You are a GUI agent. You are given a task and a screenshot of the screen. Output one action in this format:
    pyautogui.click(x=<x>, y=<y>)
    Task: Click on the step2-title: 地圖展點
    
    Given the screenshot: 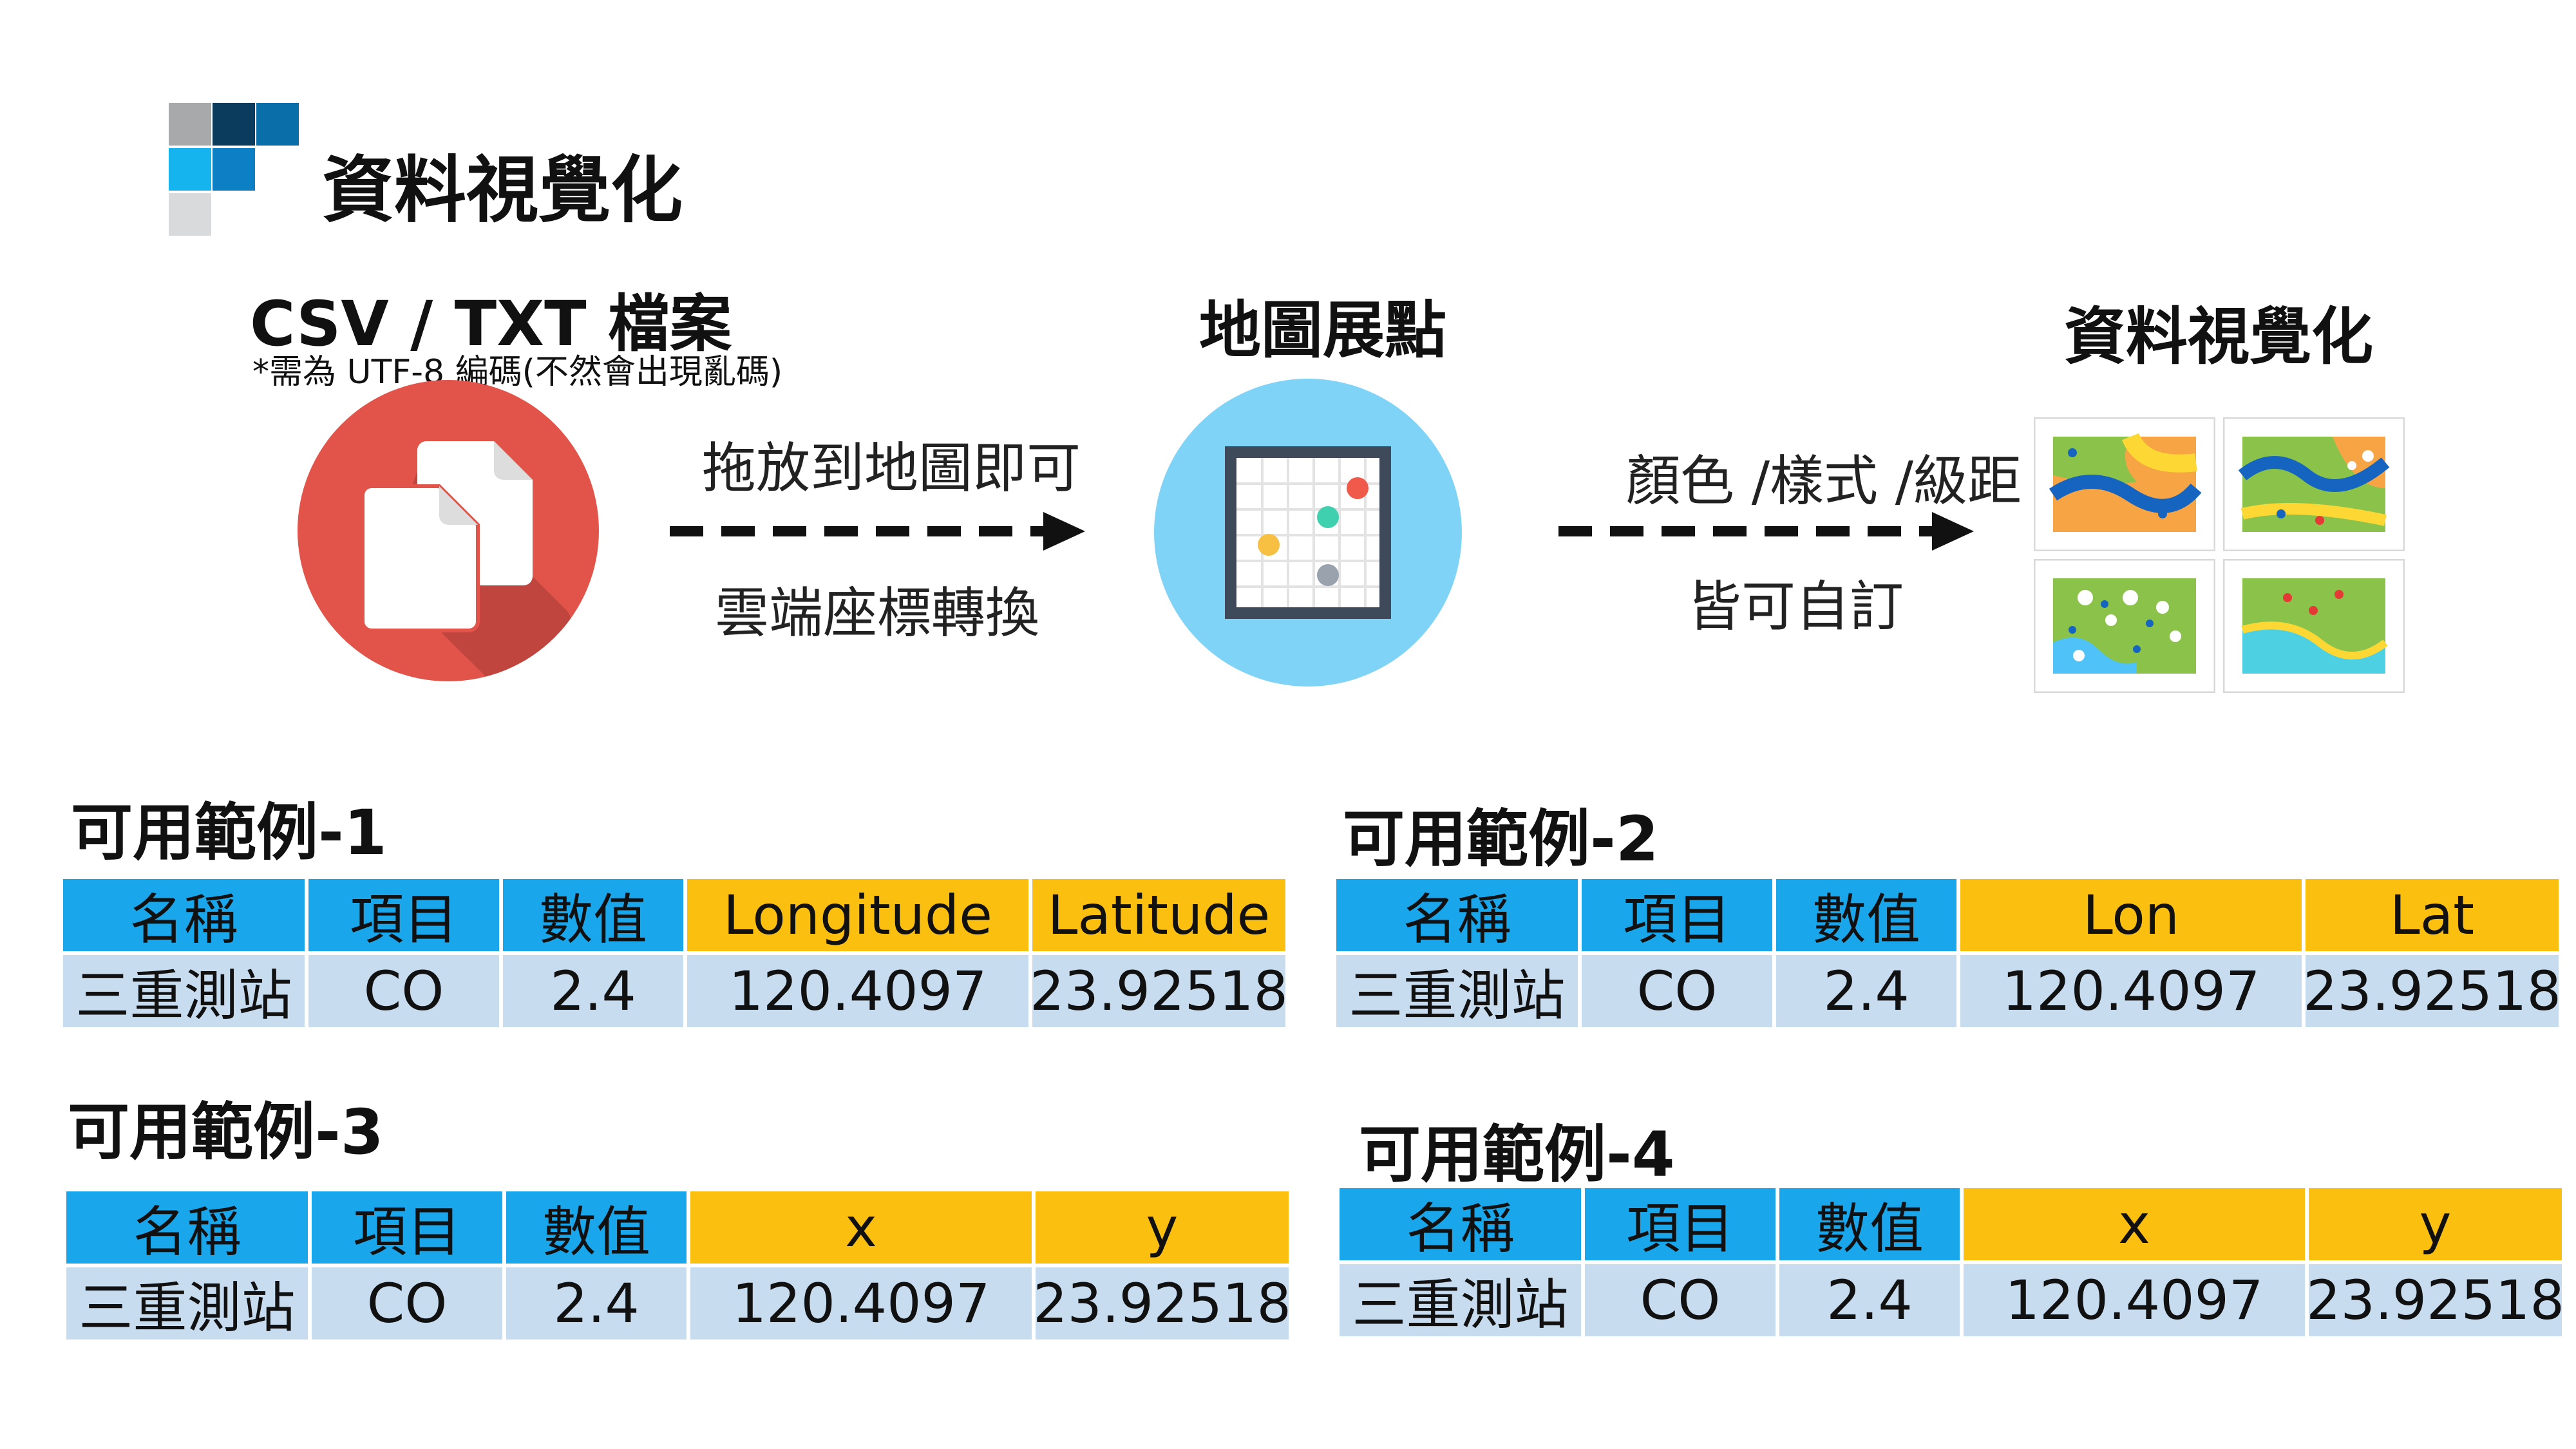 What is the action you would take?
    pyautogui.click(x=1322, y=330)
    